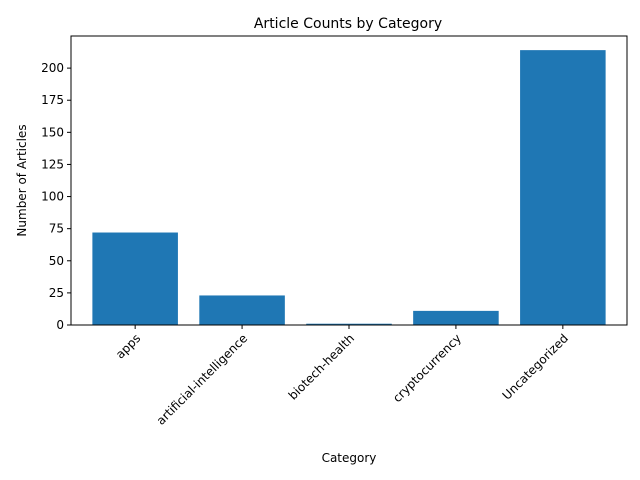 The height and width of the screenshot is (480, 640). I want to click on y-tick-label: 175, so click(52, 100).